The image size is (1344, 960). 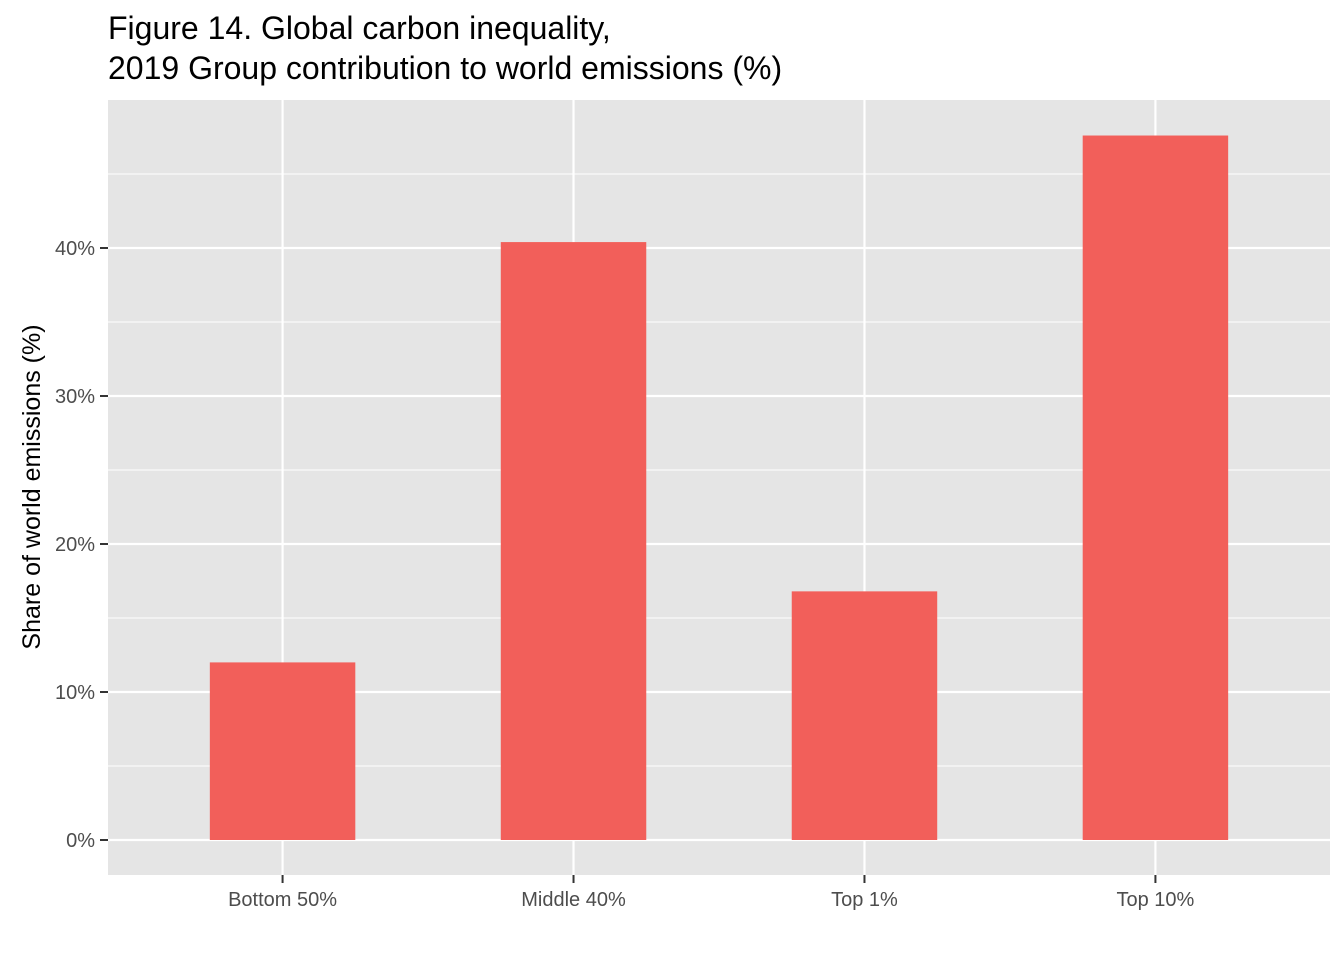 I want to click on x-tick-label: Top 10%, so click(x=1156, y=900).